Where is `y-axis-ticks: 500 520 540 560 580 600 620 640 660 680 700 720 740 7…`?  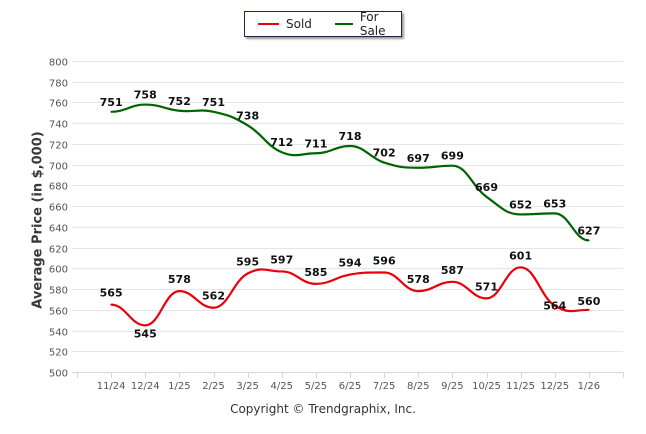
y-axis-ticks: 500 520 540 560 580 600 620 640 660 680 700 720 740 7… is located at coordinates (58, 219).